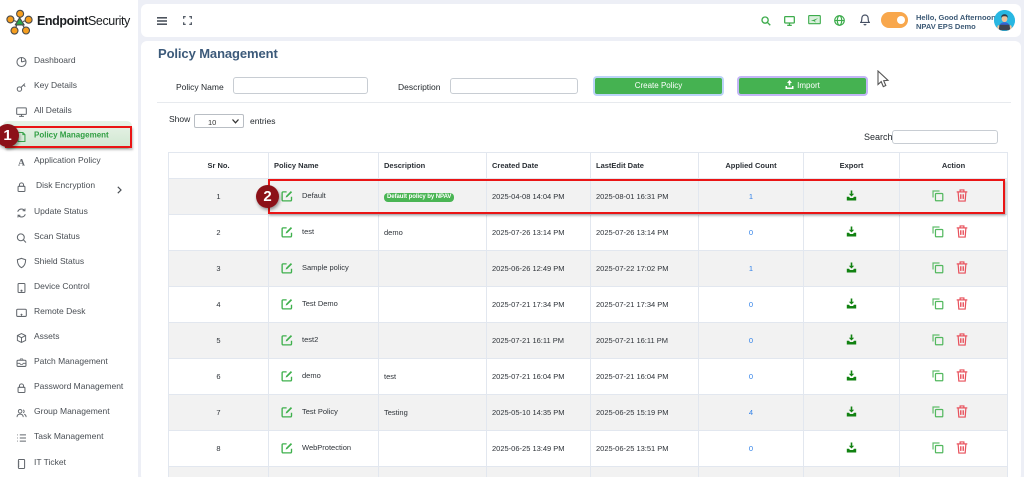  I want to click on svg-text: A, so click(21, 163).